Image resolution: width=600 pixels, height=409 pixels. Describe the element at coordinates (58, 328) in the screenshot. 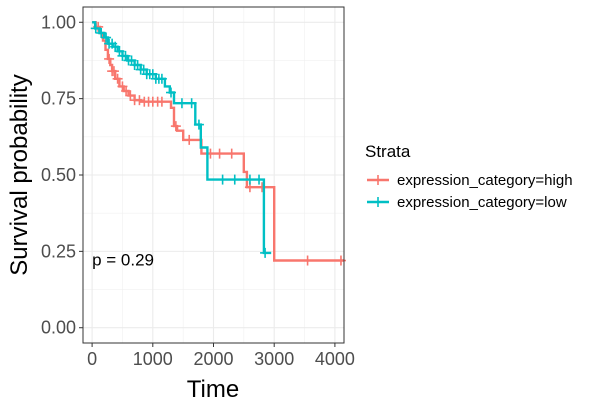

I see `y-tick-label: 0.00` at that location.